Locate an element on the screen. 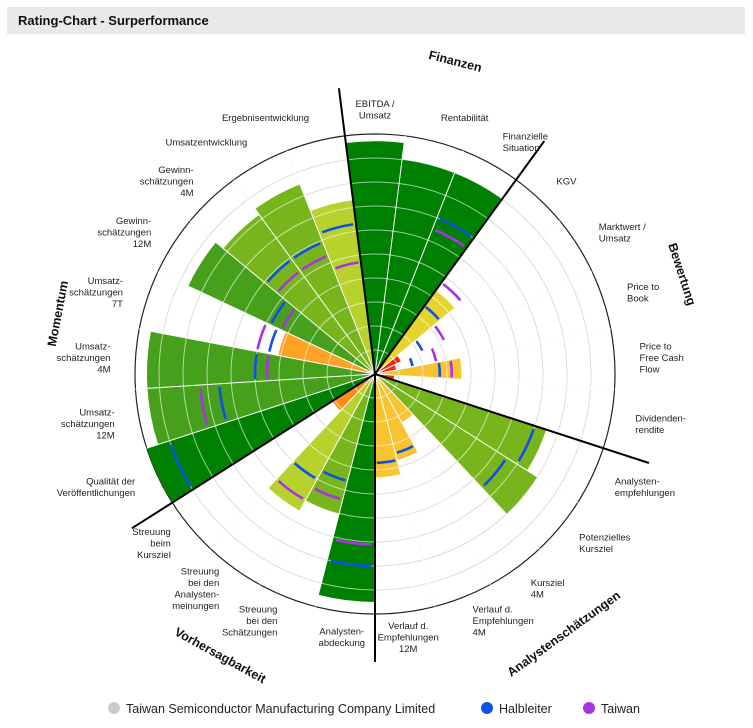 This screenshot has width=753, height=728. group-label-2: Analystenschätzungen is located at coordinates (564, 633).